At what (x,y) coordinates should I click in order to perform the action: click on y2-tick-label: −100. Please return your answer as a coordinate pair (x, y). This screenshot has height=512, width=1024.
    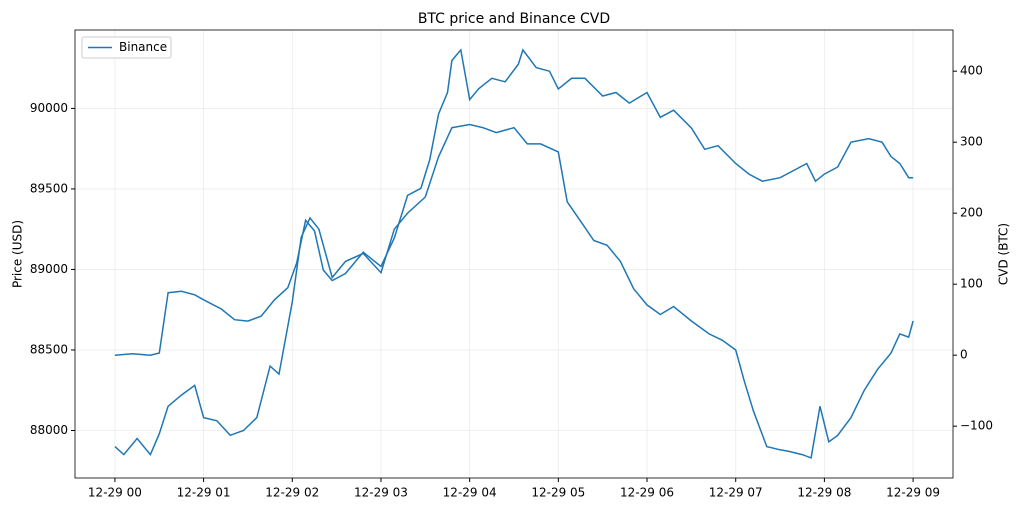
    Looking at the image, I should click on (976, 426).